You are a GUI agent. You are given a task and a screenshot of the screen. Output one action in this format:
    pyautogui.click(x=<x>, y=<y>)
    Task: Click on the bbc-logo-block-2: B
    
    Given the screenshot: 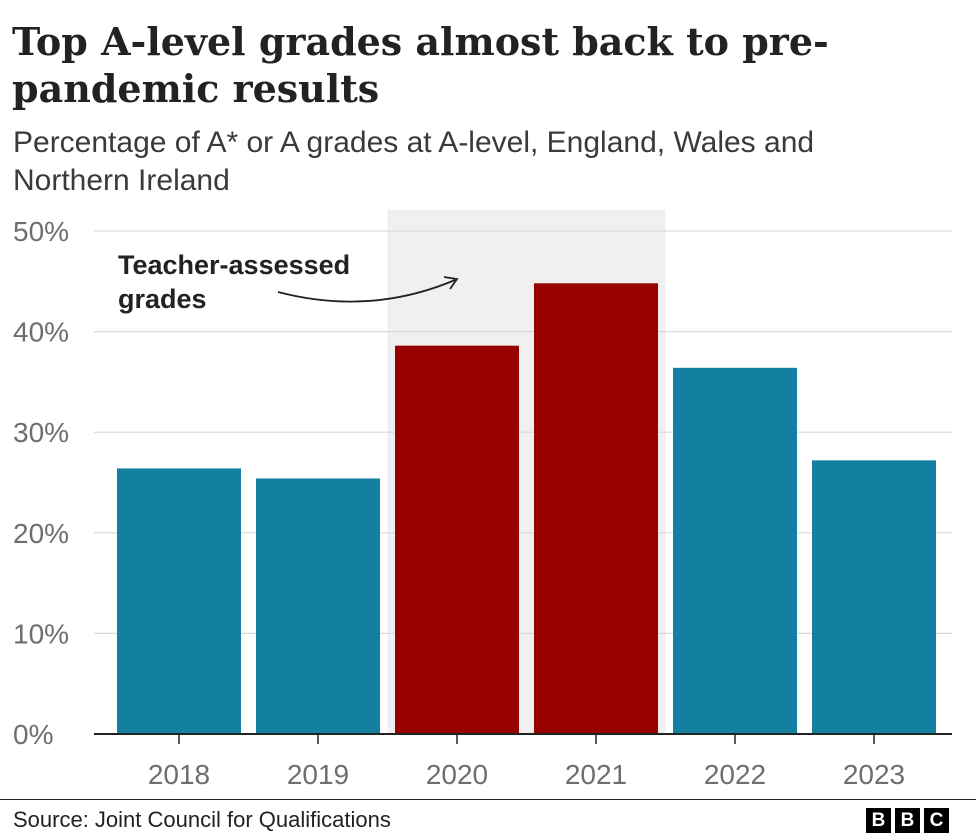 What is the action you would take?
    pyautogui.click(x=907, y=820)
    